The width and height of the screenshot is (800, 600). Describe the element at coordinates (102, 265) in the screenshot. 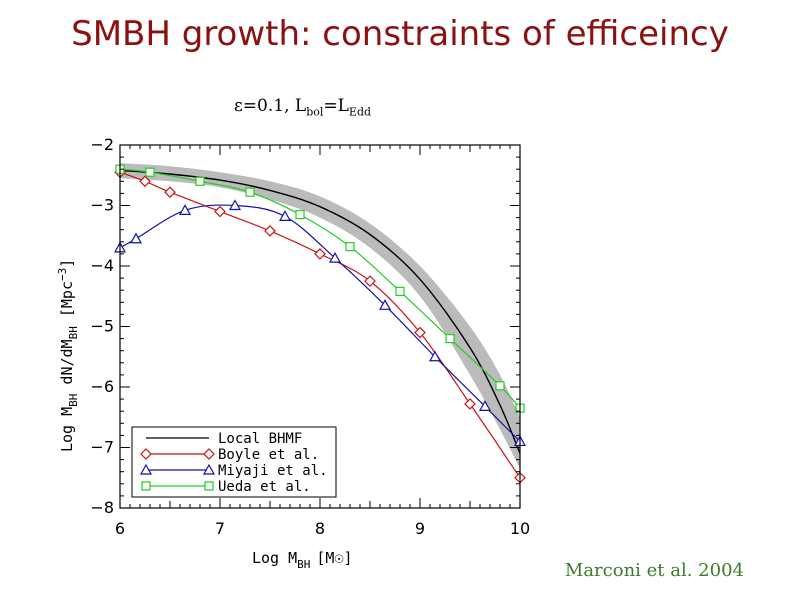

I see `y-tick-label-2: −4` at that location.